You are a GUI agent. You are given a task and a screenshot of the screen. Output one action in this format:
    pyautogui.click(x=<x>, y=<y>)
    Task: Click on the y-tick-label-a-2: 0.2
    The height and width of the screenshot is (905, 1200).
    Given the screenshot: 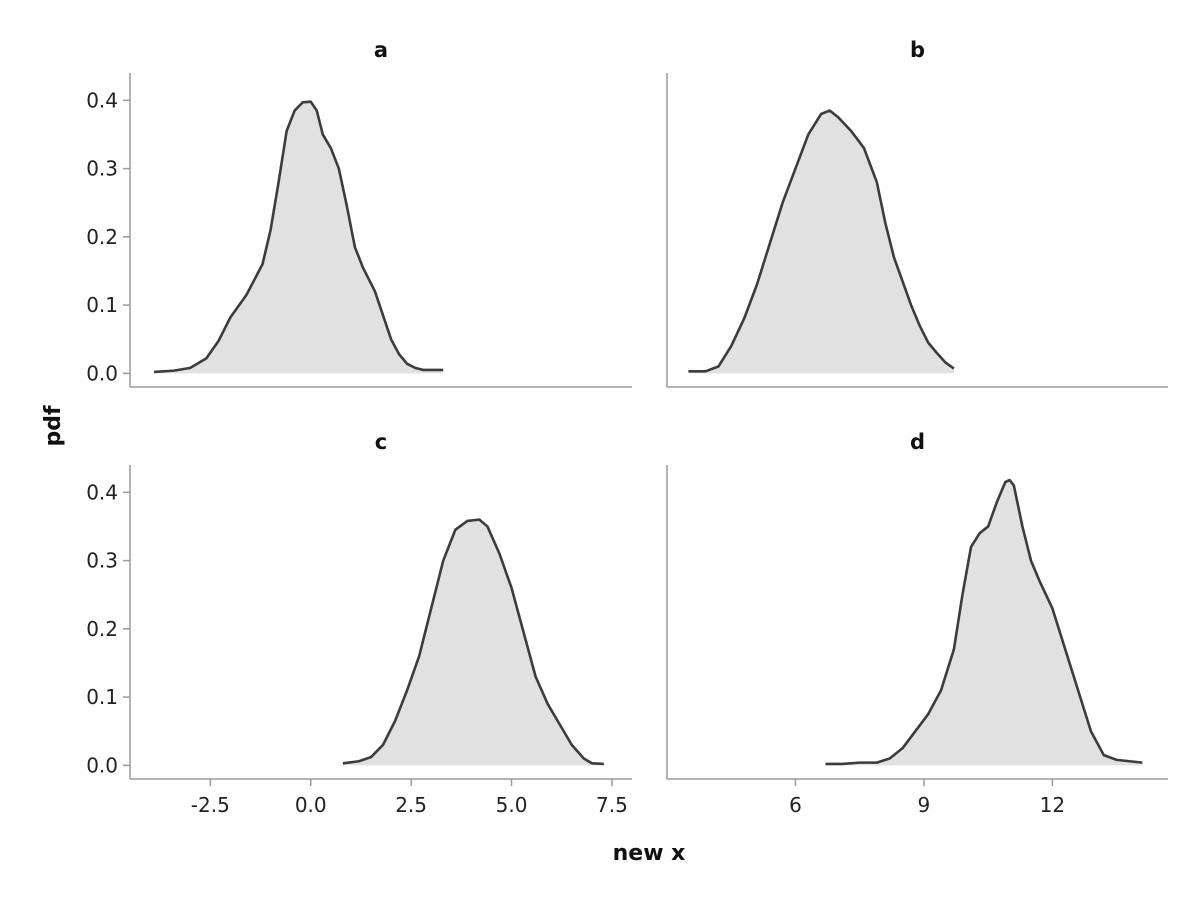 What is the action you would take?
    pyautogui.click(x=102, y=237)
    